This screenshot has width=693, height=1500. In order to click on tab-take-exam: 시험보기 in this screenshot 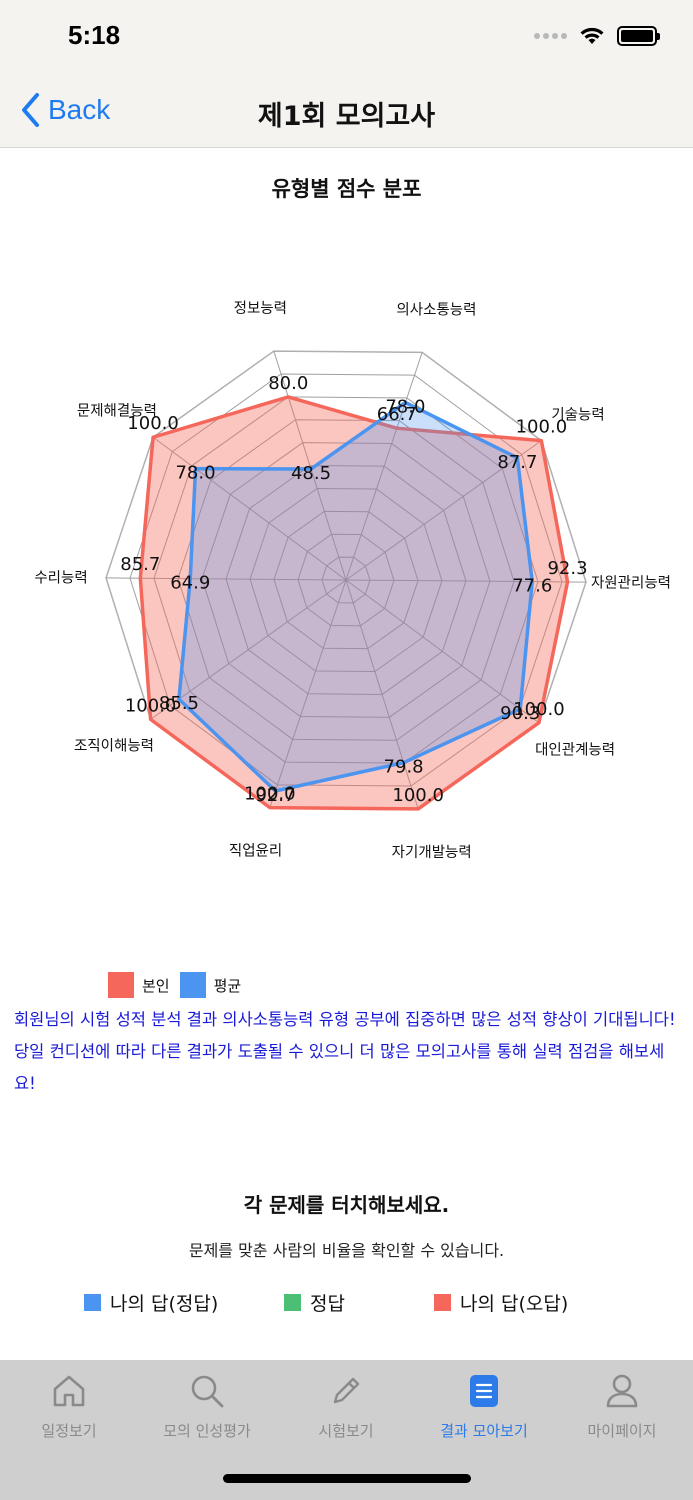, I will do `click(346, 1406)`.